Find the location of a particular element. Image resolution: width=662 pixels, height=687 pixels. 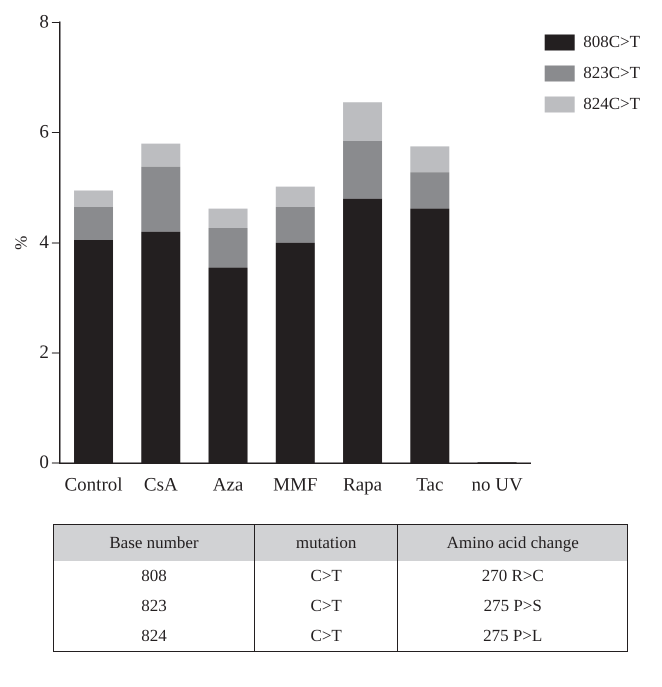

text: 275 P>L is located at coordinates (513, 636).